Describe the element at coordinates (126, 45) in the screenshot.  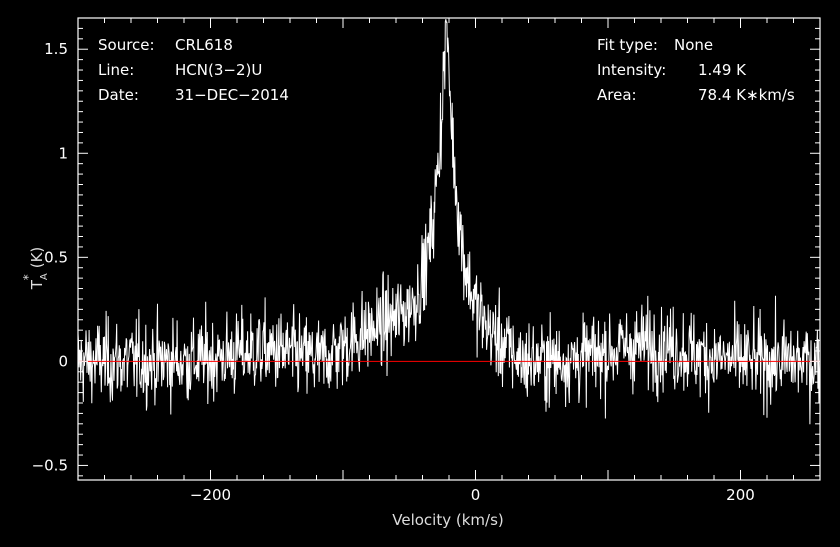
I see `source-label: Source:` at that location.